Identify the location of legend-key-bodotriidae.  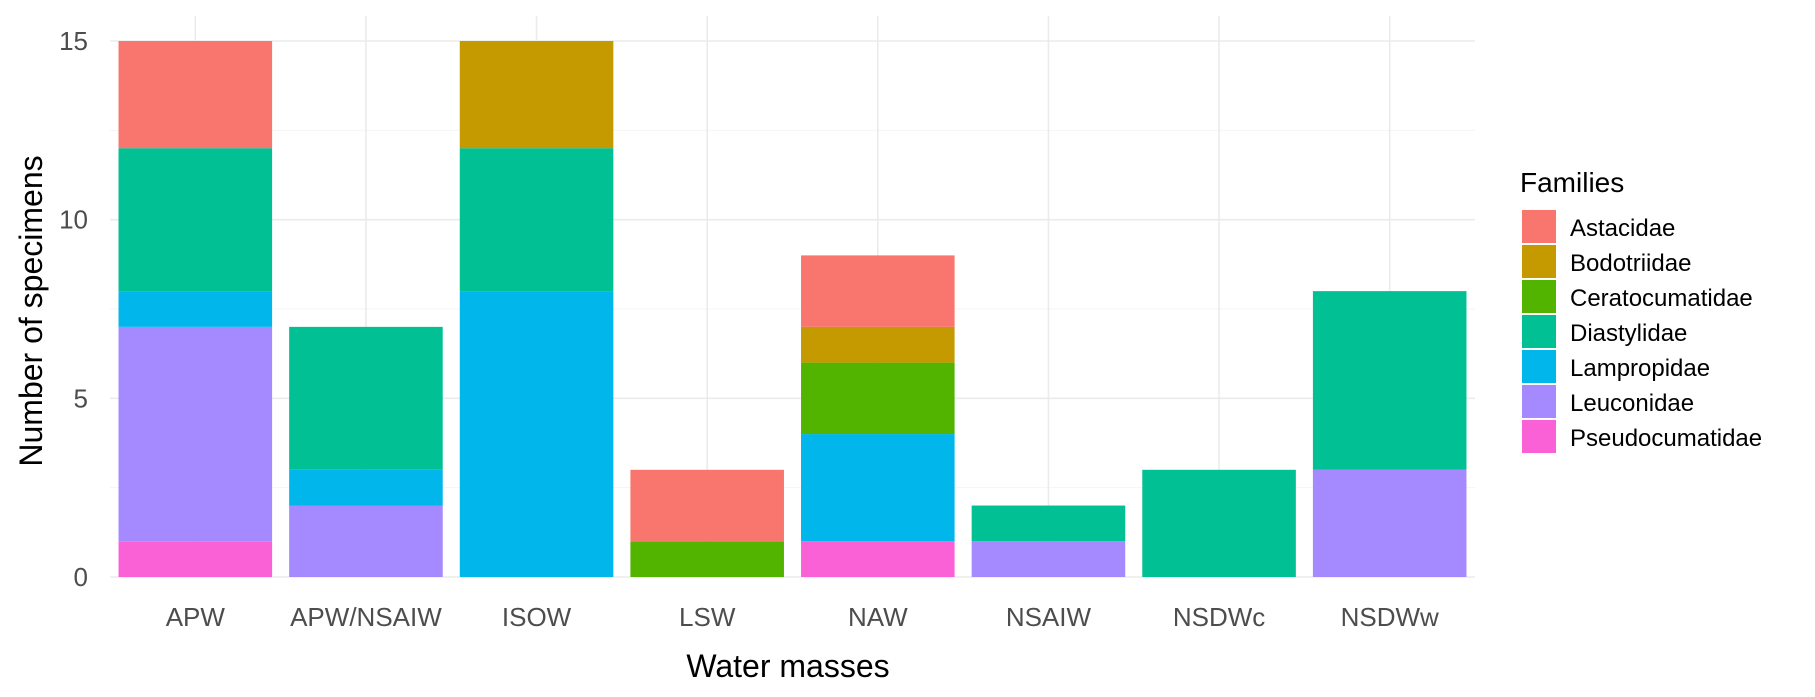
(1539, 261).